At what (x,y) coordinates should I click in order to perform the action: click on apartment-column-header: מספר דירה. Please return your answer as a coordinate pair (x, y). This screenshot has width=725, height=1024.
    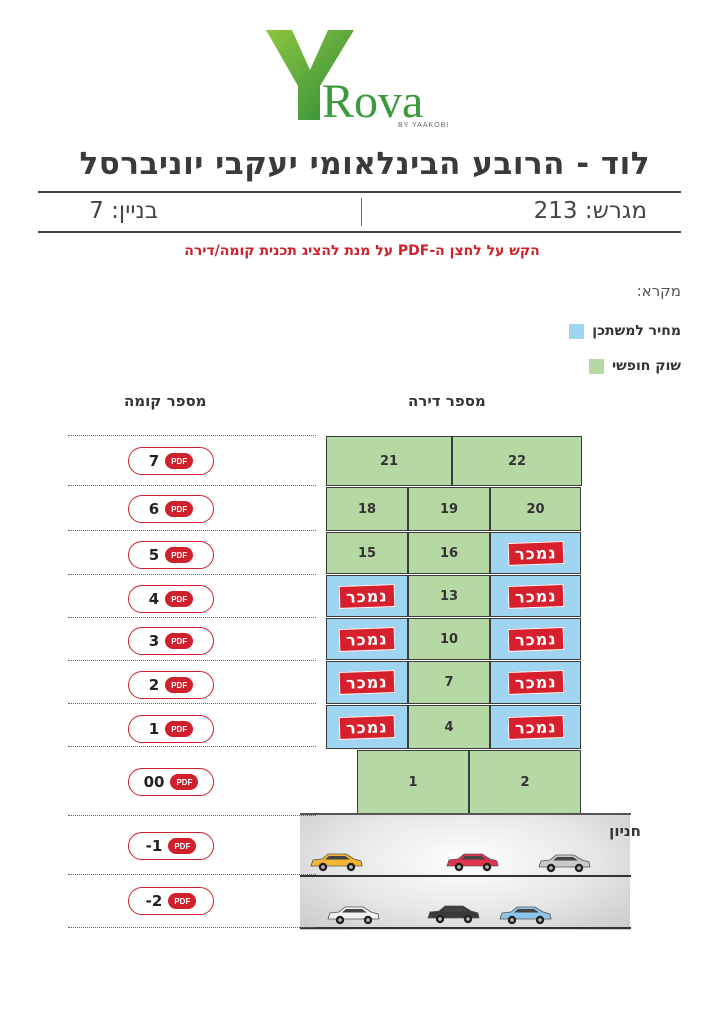
    Looking at the image, I should click on (447, 401).